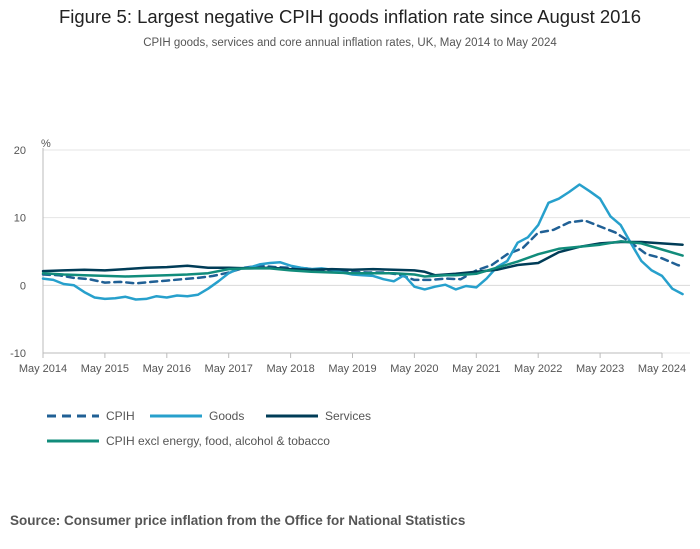  Describe the element at coordinates (20, 219) in the screenshot. I see `y-tick-label: 10` at that location.